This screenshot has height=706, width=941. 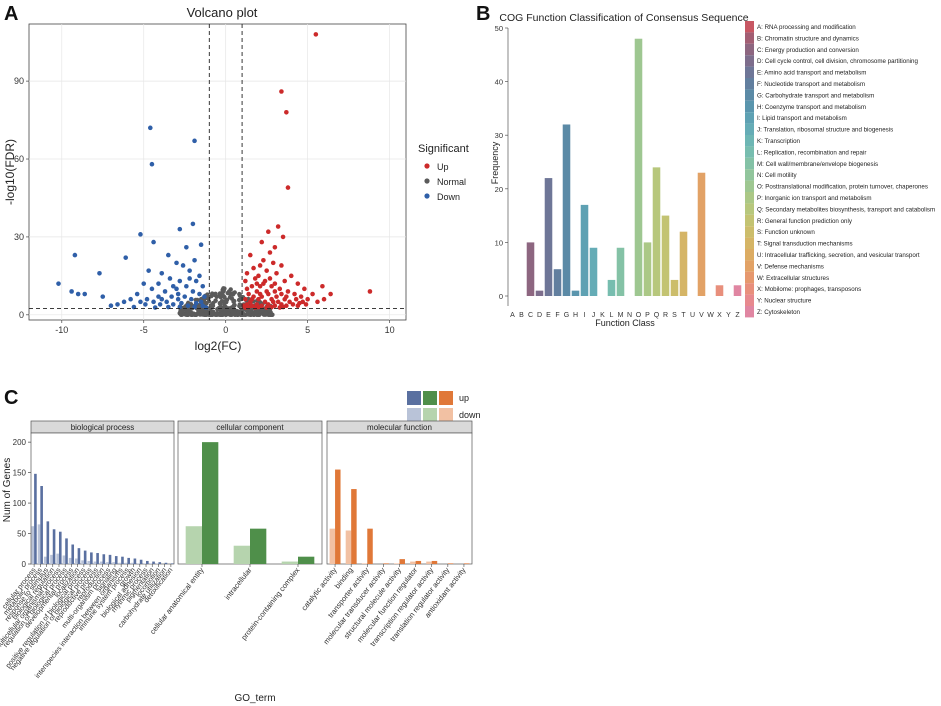 What do you see at coordinates (638, 167) in the screenshot?
I see `cog-bar-o` at bounding box center [638, 167].